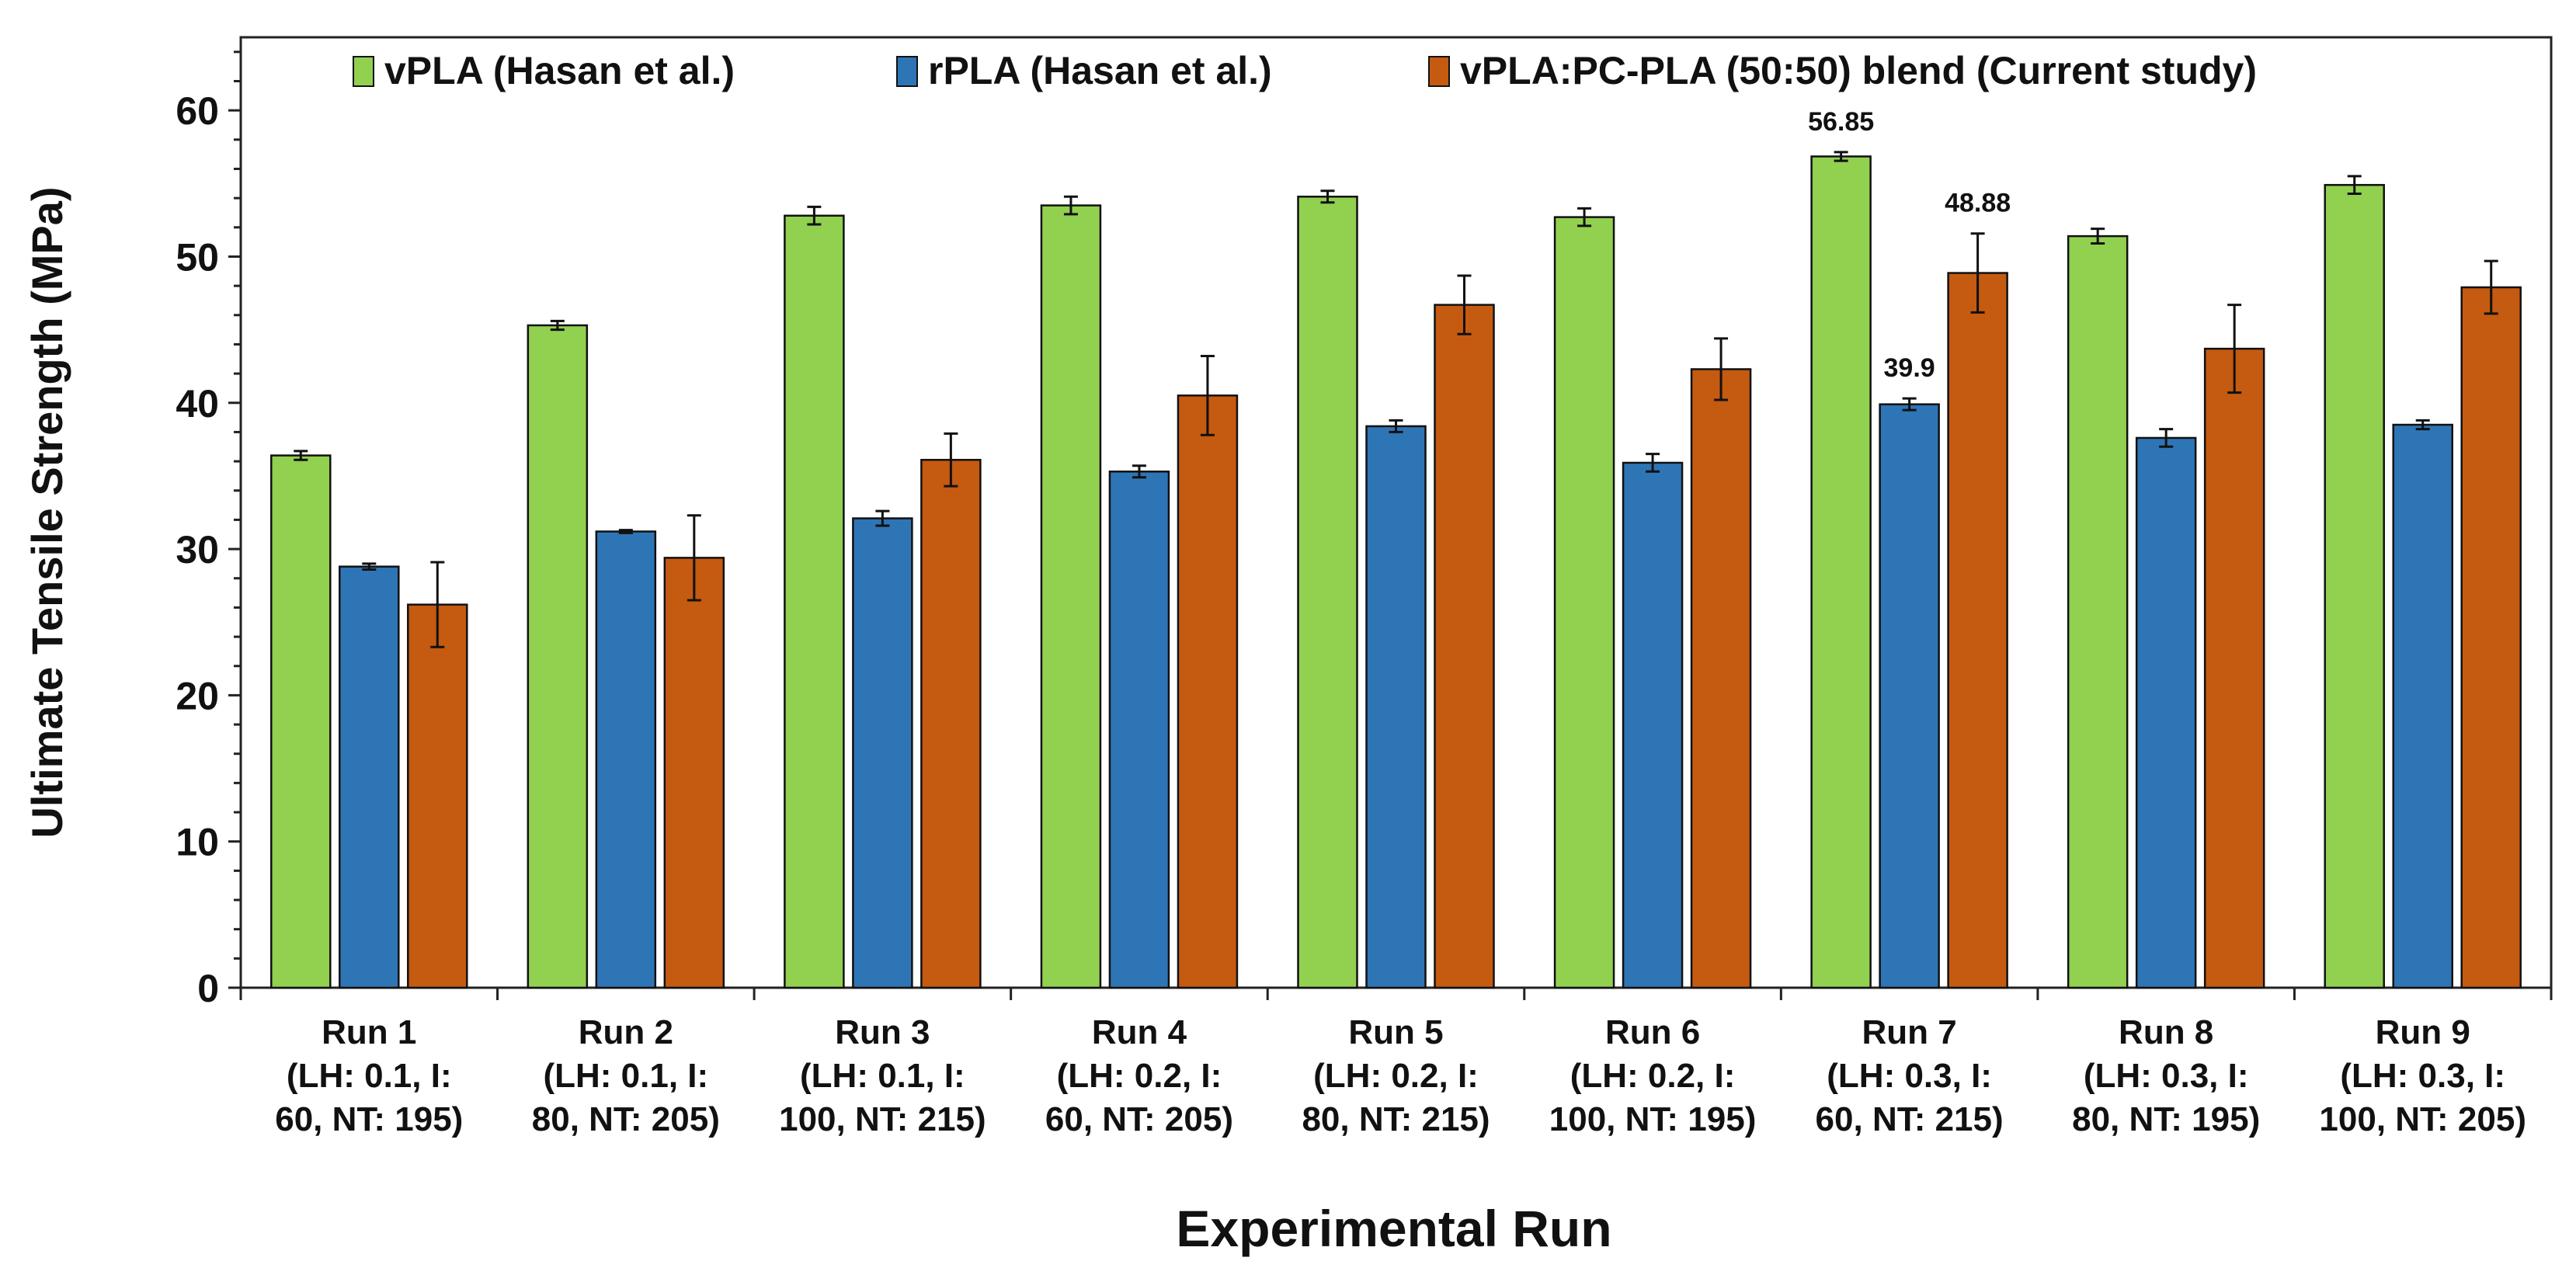  What do you see at coordinates (2423, 1032) in the screenshot?
I see `x-category-label-line: Run 9` at bounding box center [2423, 1032].